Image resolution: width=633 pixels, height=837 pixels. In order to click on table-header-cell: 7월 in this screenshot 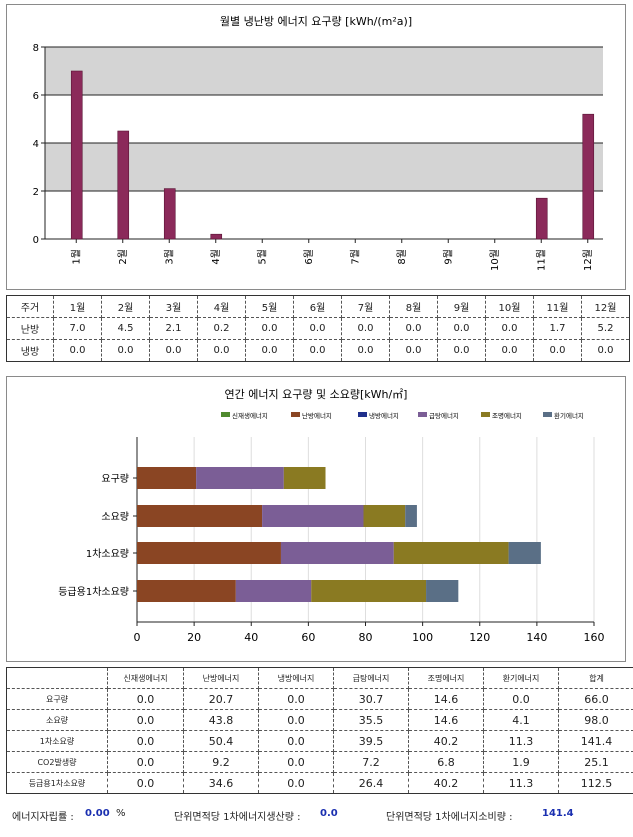, I will do `click(365, 306)`.